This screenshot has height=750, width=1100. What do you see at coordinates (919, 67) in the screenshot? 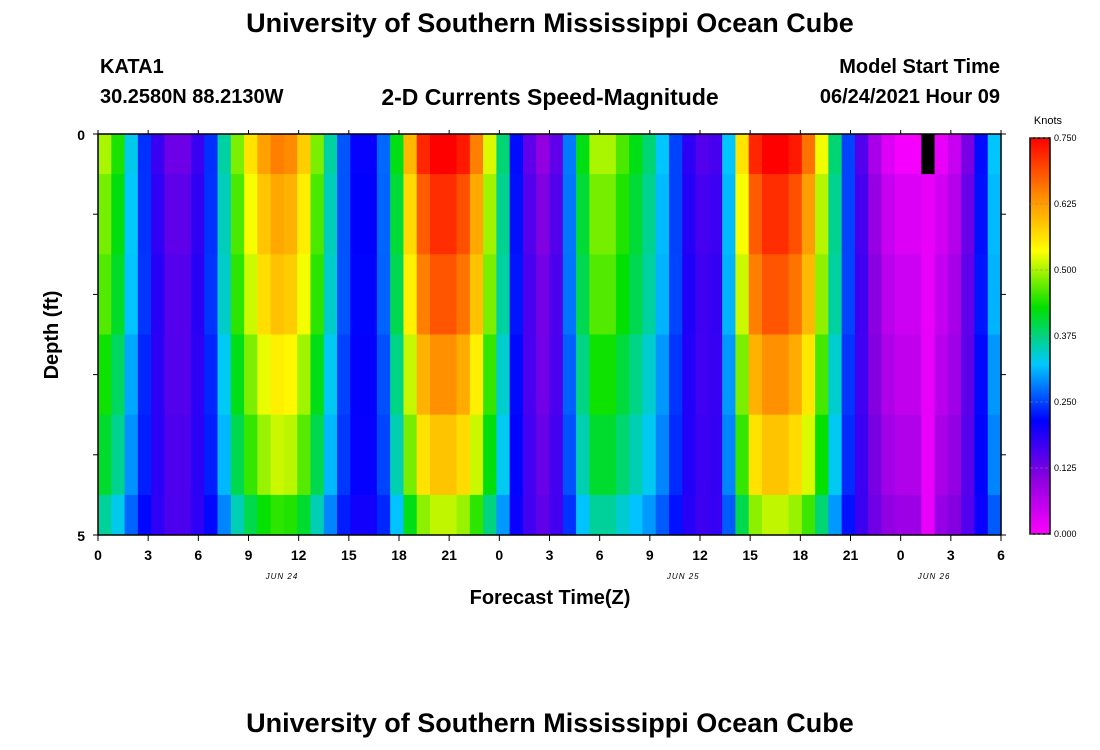
I see `model-start-label: Model Start Time` at bounding box center [919, 67].